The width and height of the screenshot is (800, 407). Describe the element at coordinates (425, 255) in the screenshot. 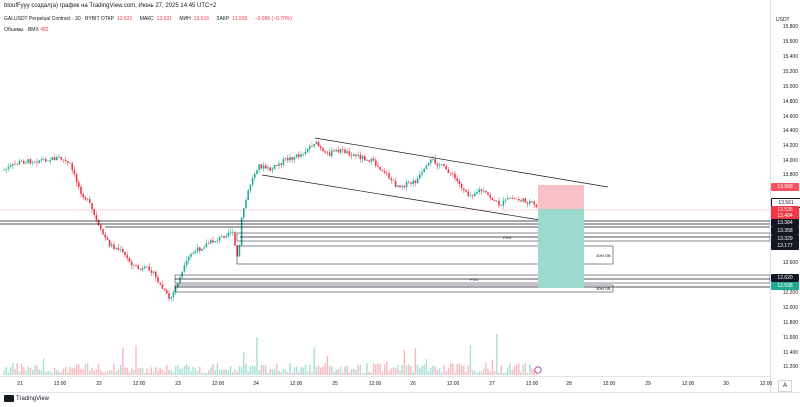

I see `order-block-upper` at that location.